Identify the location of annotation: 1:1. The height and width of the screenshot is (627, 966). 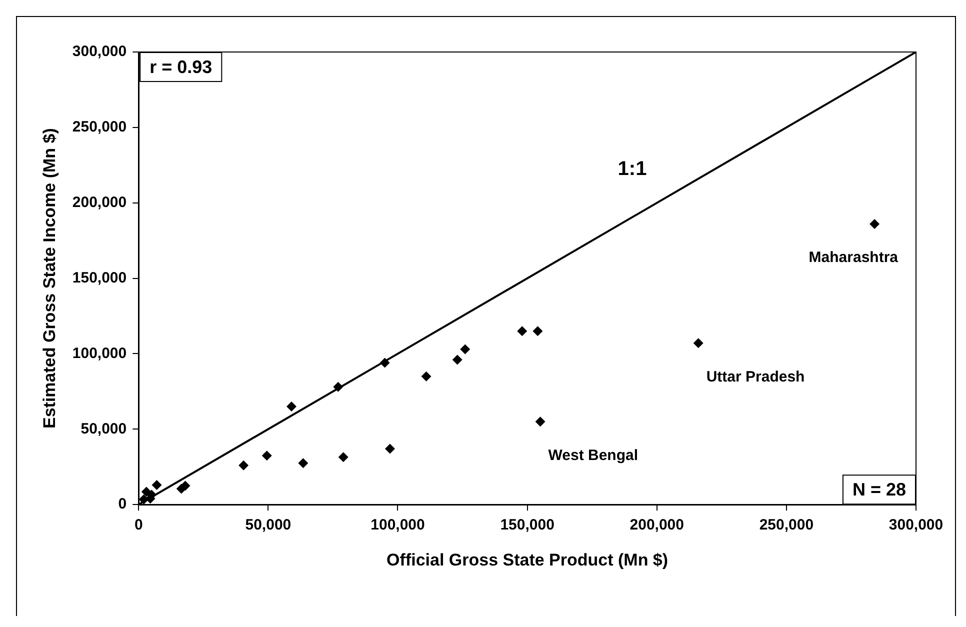
(632, 169).